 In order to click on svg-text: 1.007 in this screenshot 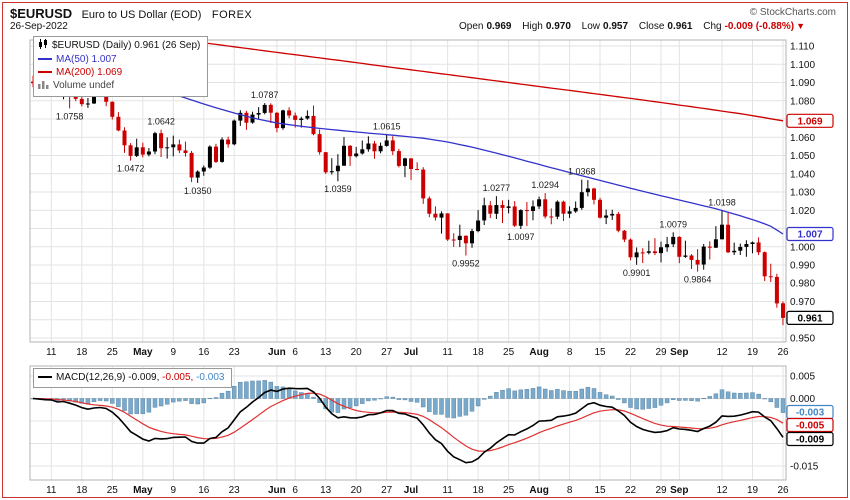, I will do `click(809, 235)`.